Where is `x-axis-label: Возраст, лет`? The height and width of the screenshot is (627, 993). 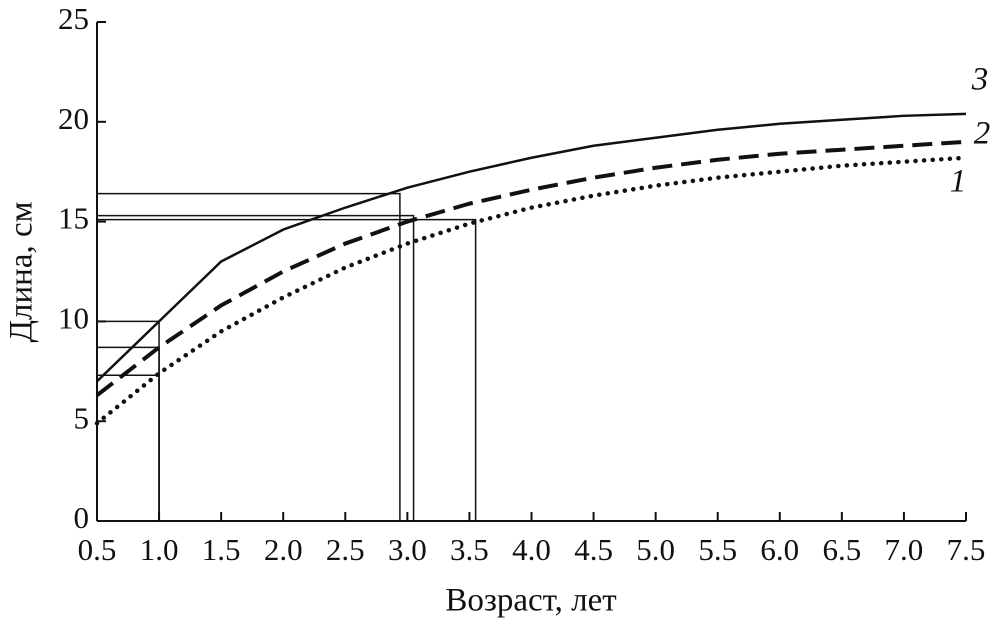 x-axis-label: Возраст, лет is located at coordinates (530, 601).